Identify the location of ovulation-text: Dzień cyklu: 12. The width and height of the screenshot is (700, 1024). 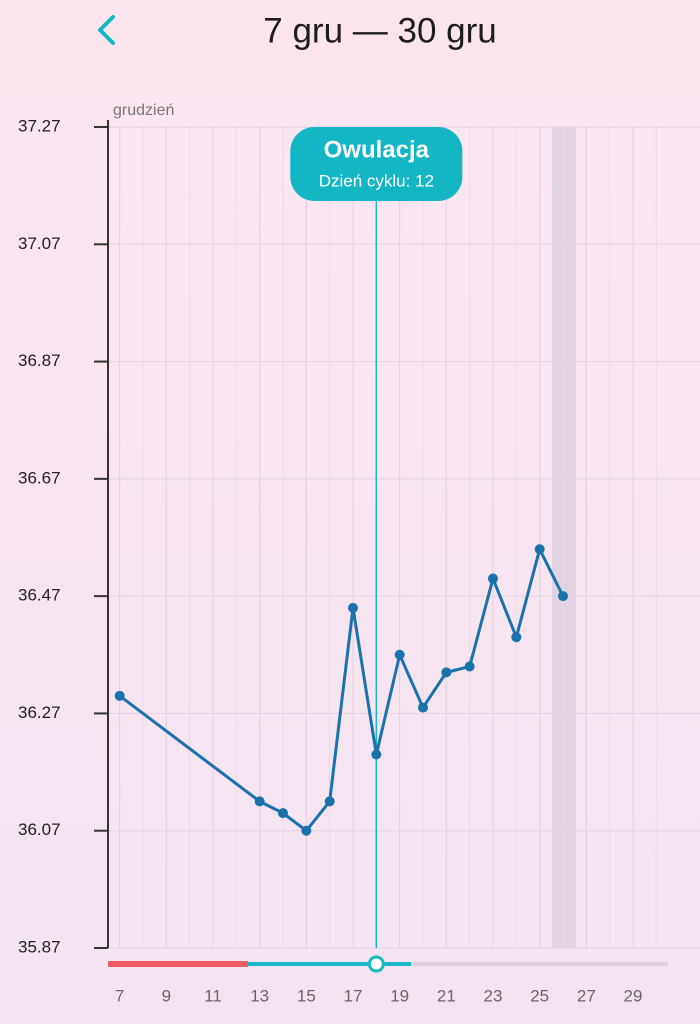
(376, 180).